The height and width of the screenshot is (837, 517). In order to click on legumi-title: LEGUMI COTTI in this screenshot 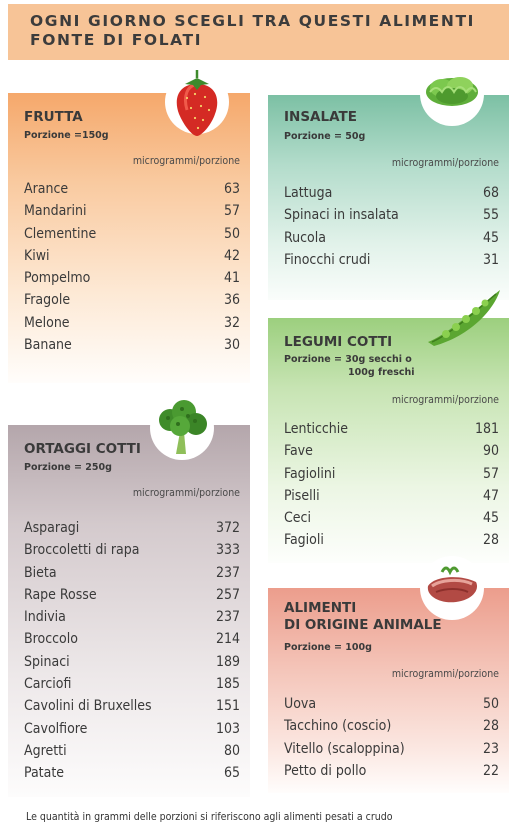, I will do `click(338, 342)`.